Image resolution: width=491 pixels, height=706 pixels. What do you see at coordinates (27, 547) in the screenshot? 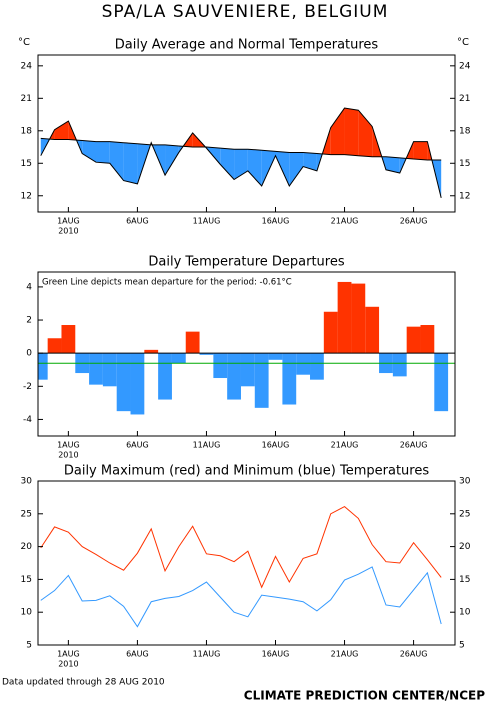
I see `y-tick-label: 20` at bounding box center [27, 547].